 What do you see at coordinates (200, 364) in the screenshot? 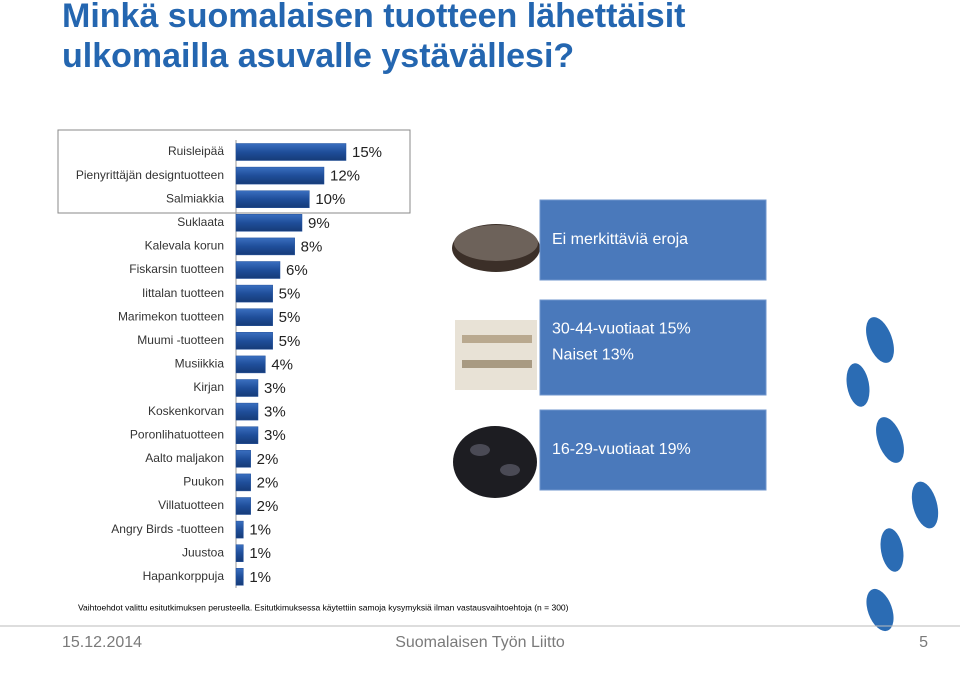
I see `category-label: Musiikkia` at bounding box center [200, 364].